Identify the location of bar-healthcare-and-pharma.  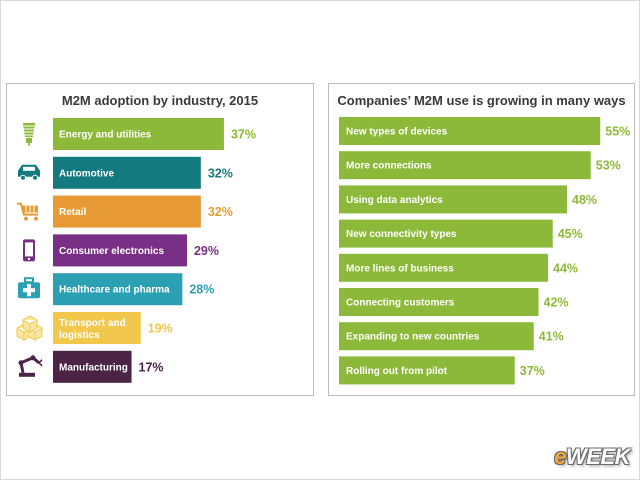
(118, 289).